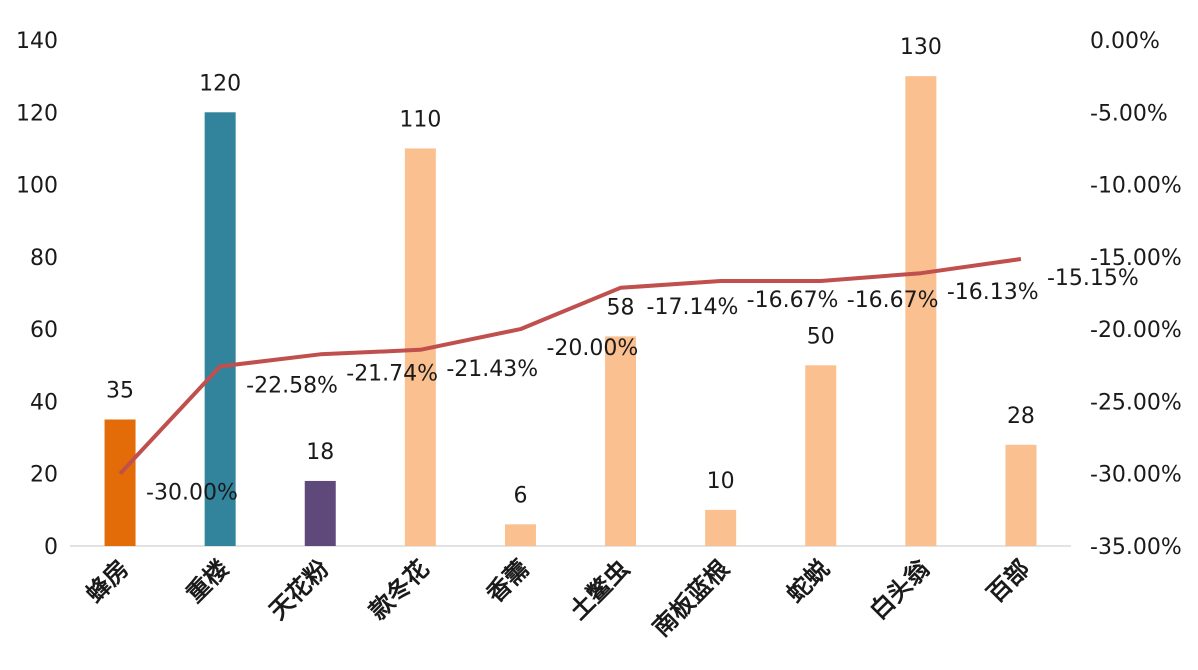 Image resolution: width=1198 pixels, height=670 pixels. What do you see at coordinates (399, 589) in the screenshot?
I see `category-label: 款冬花` at bounding box center [399, 589].